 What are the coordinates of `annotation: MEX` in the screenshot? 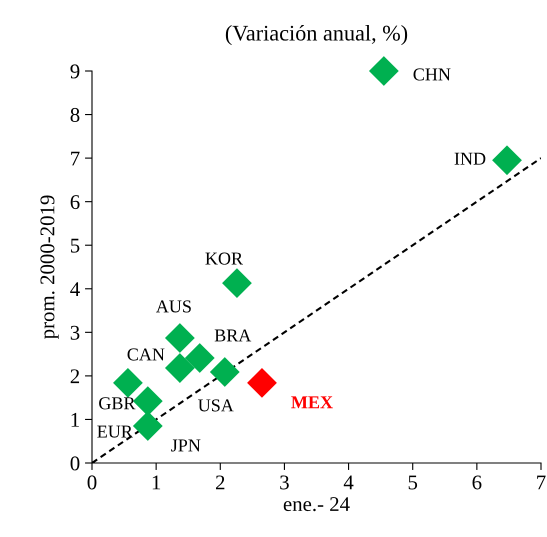 It's located at (312, 402).